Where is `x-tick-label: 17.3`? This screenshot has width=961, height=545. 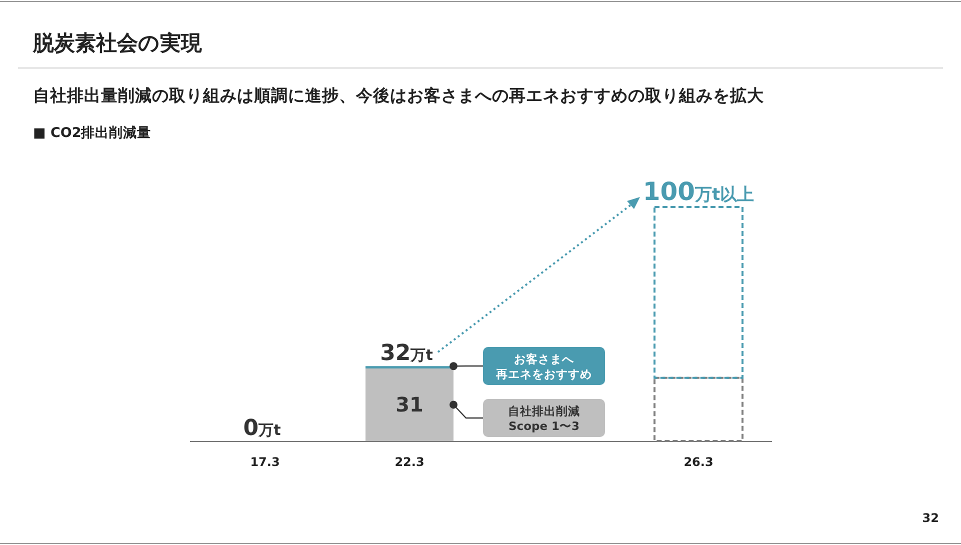 x-tick-label: 17.3 is located at coordinates (265, 462).